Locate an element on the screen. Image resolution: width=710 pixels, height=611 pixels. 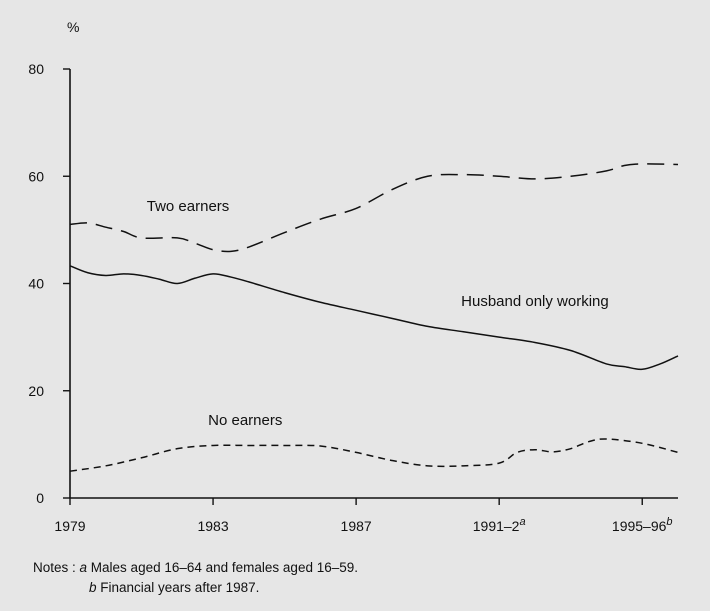
notes-prefix: Notes : is located at coordinates (56, 567).